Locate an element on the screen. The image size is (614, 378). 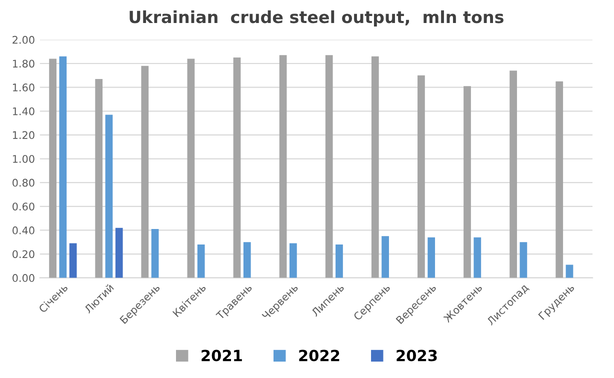
legend-label: 2022 is located at coordinates (319, 356).